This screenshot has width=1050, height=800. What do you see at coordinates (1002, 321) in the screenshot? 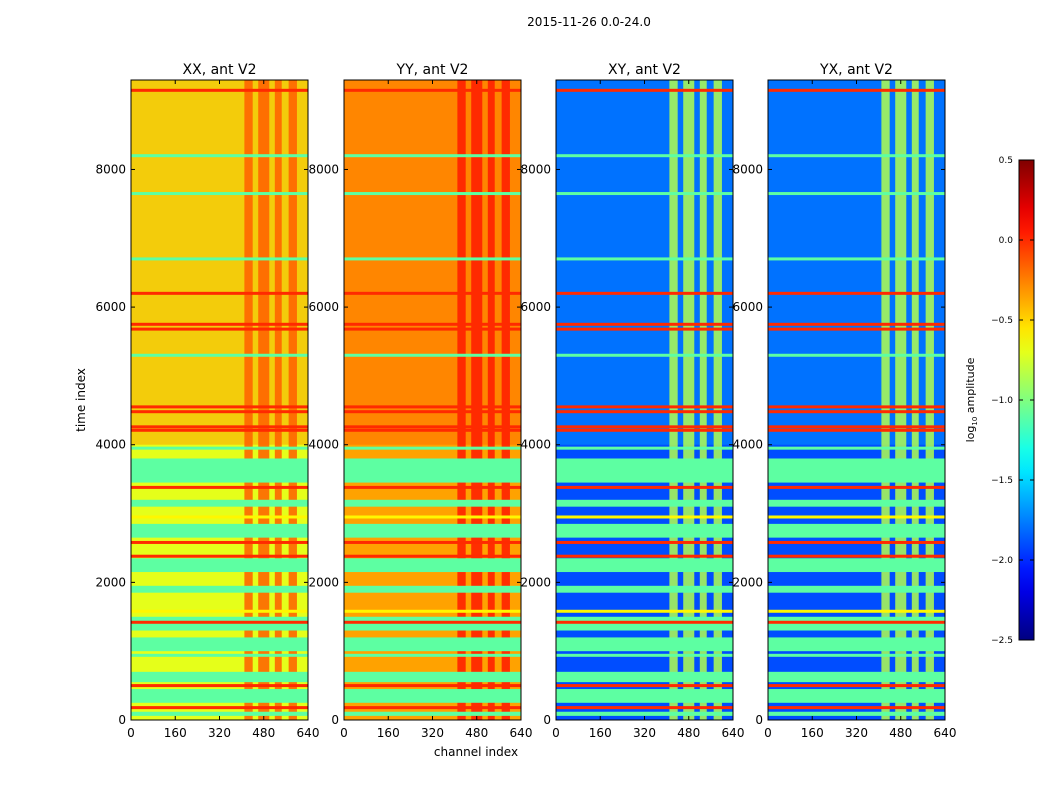
I see `colorbar-tick-label: −0.5` at bounding box center [1002, 321].